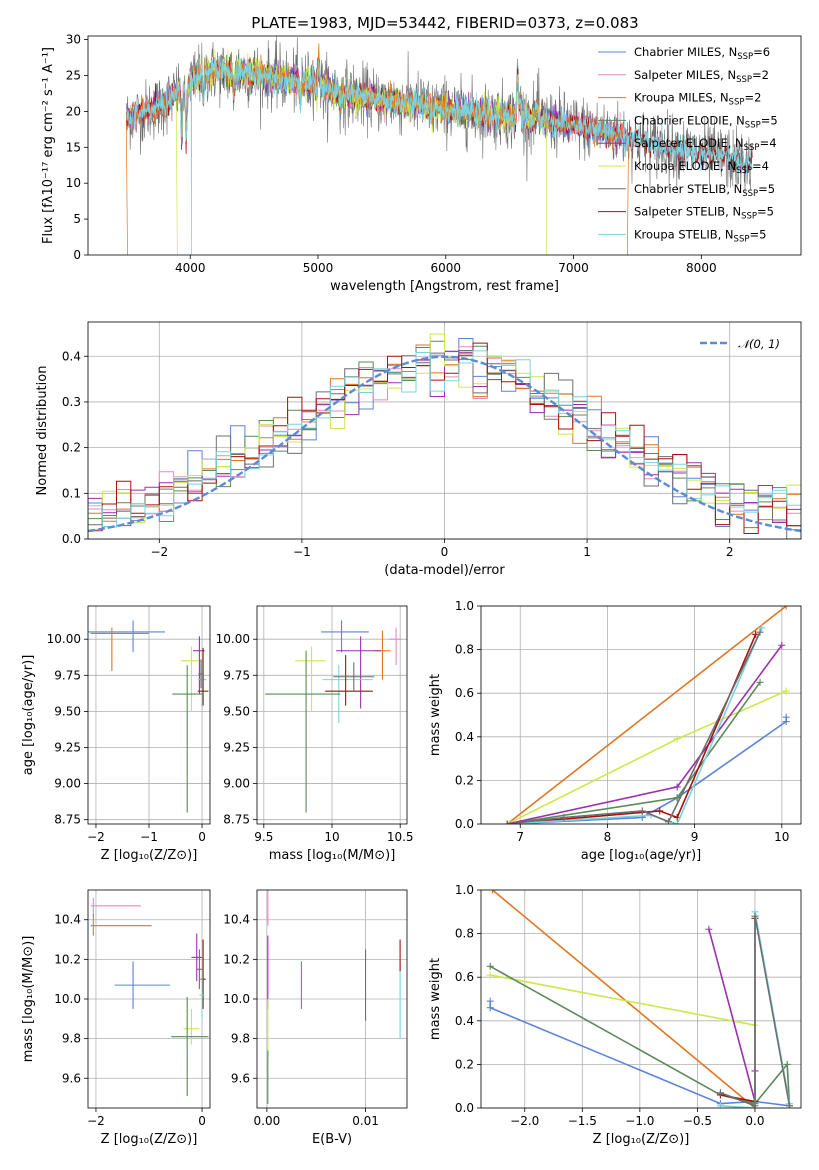  Describe the element at coordinates (73, 147) in the screenshot. I see `y-tick-label: 15` at that location.